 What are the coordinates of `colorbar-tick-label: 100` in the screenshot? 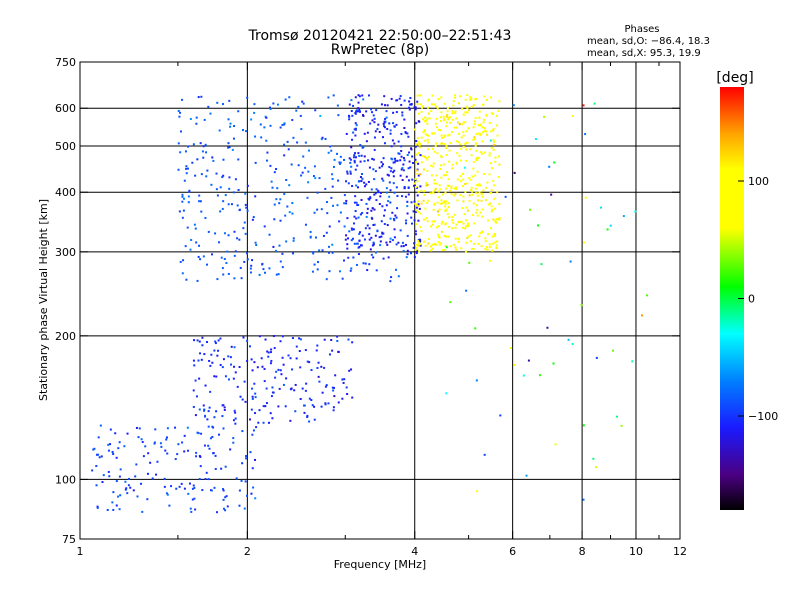 It's located at (758, 181).